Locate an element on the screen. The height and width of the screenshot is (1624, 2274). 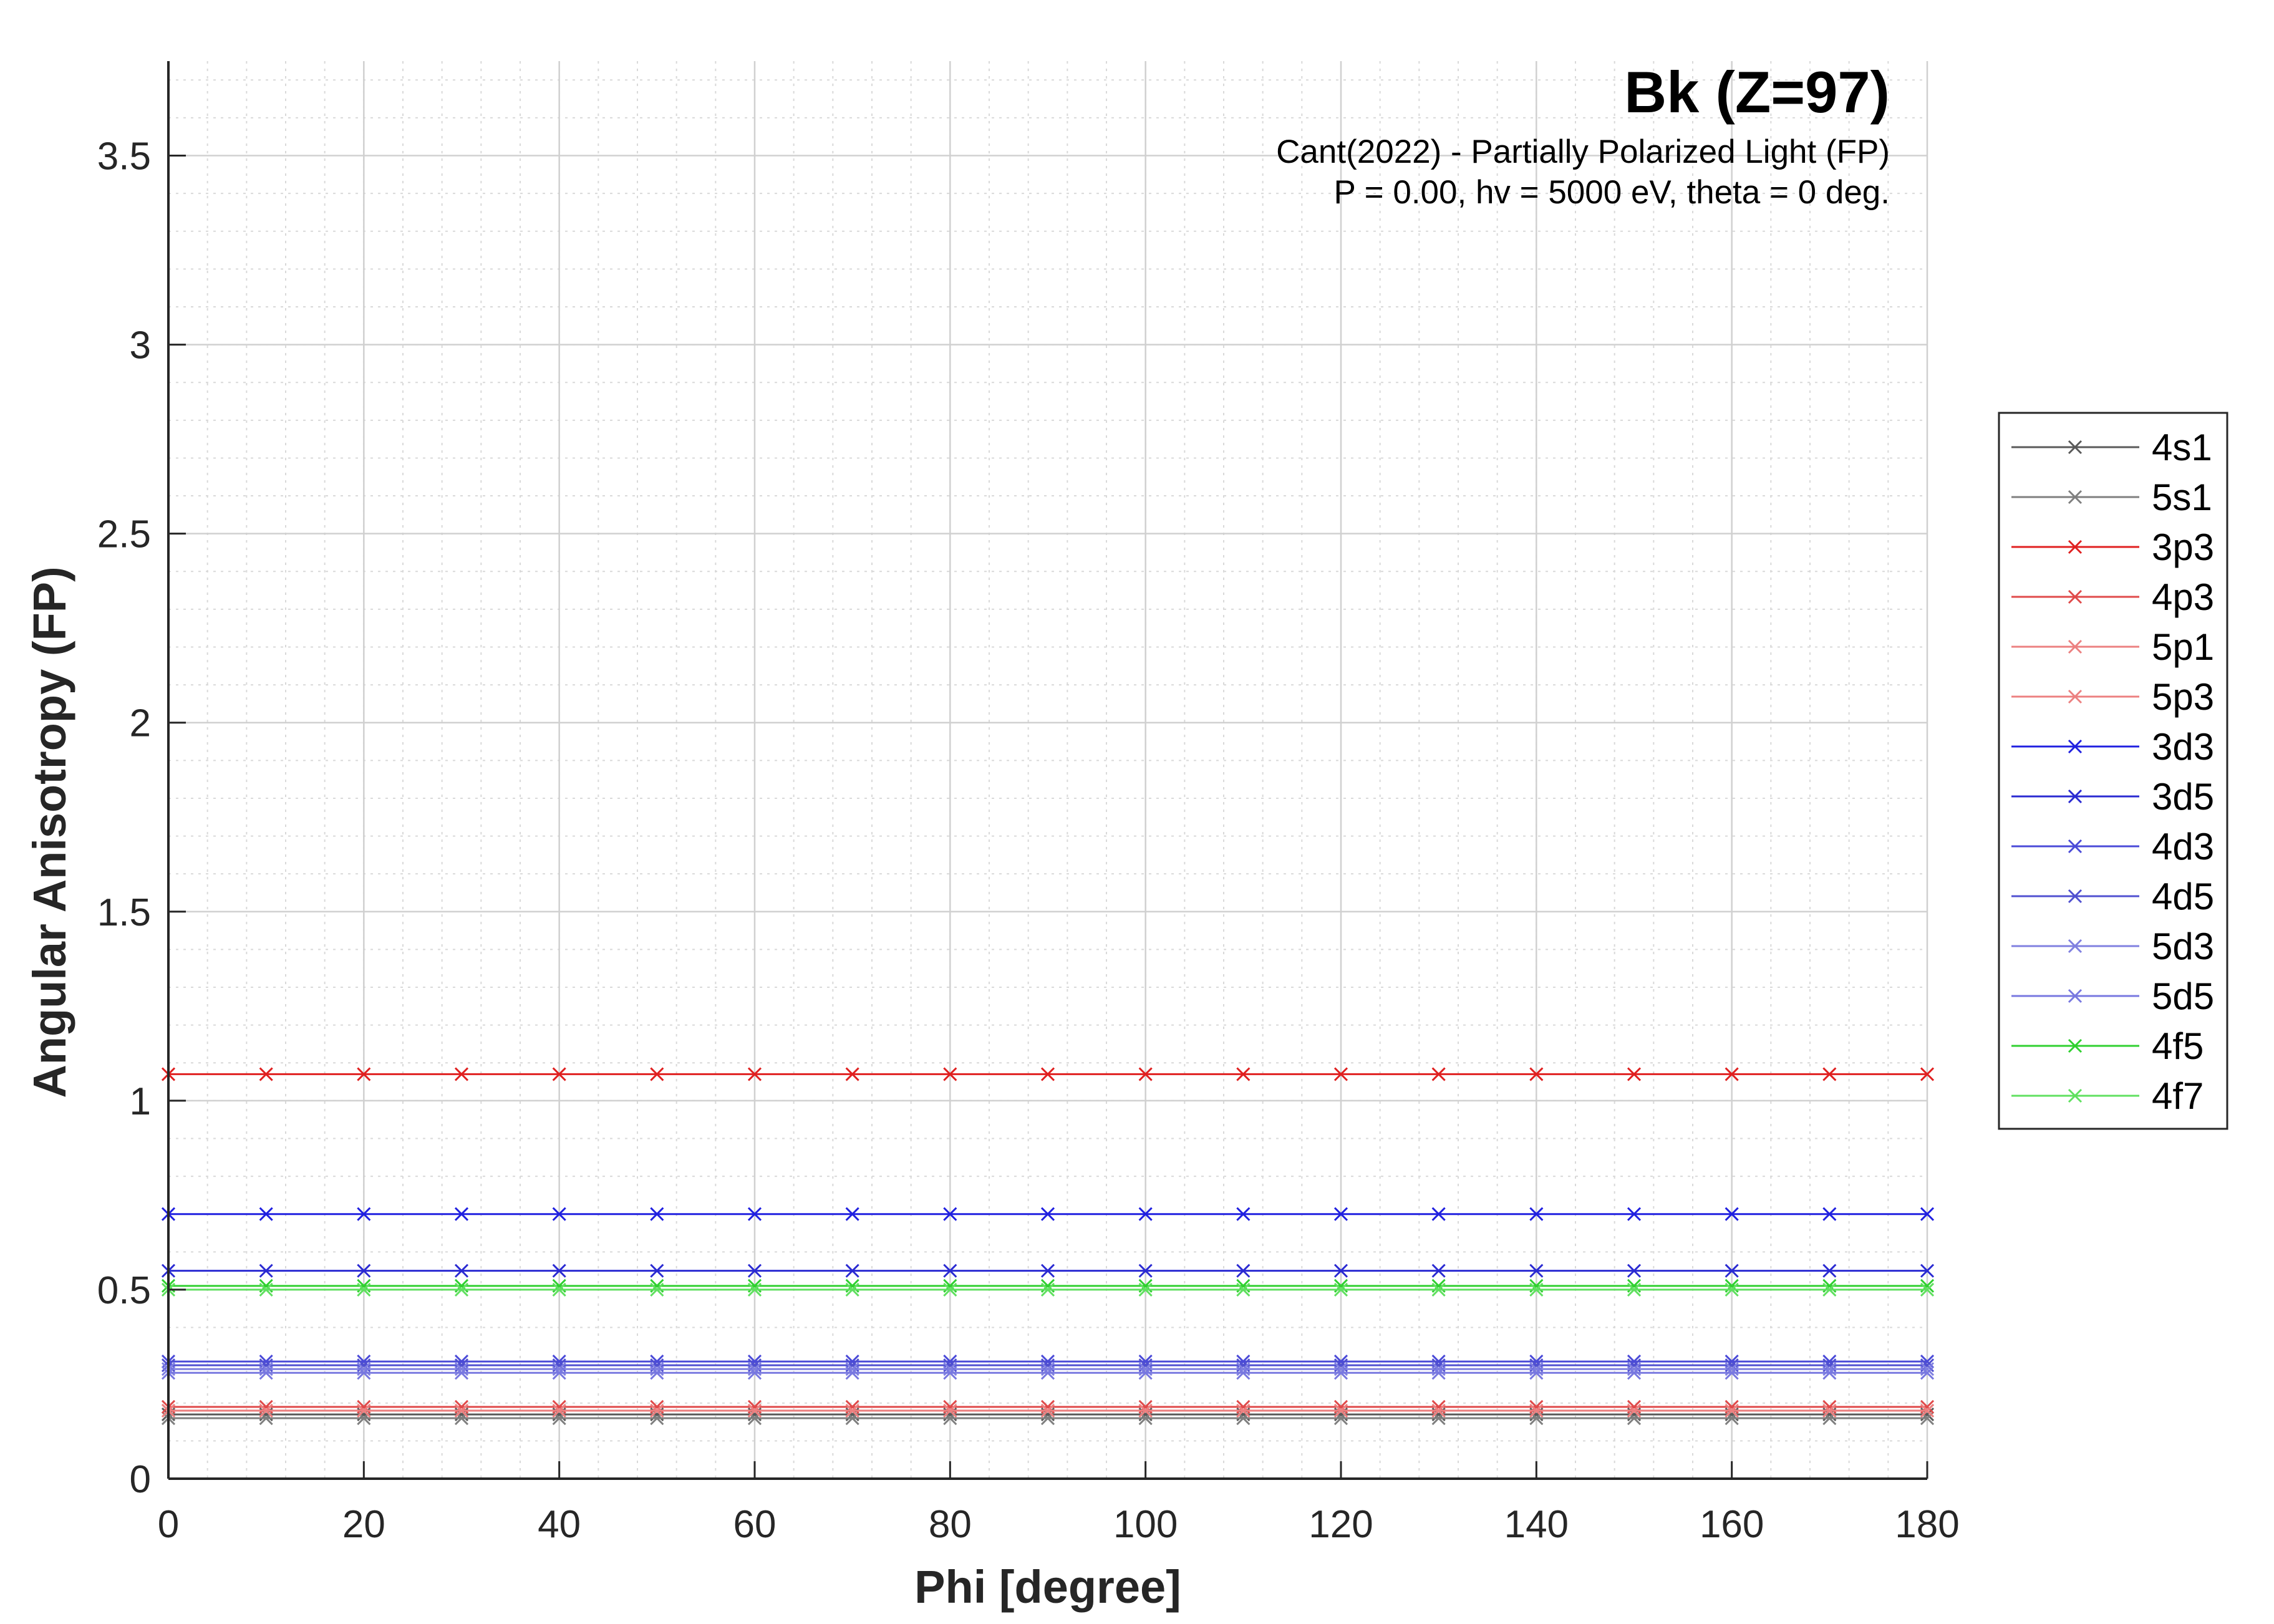
series-5p3 is located at coordinates (1048, 1410).